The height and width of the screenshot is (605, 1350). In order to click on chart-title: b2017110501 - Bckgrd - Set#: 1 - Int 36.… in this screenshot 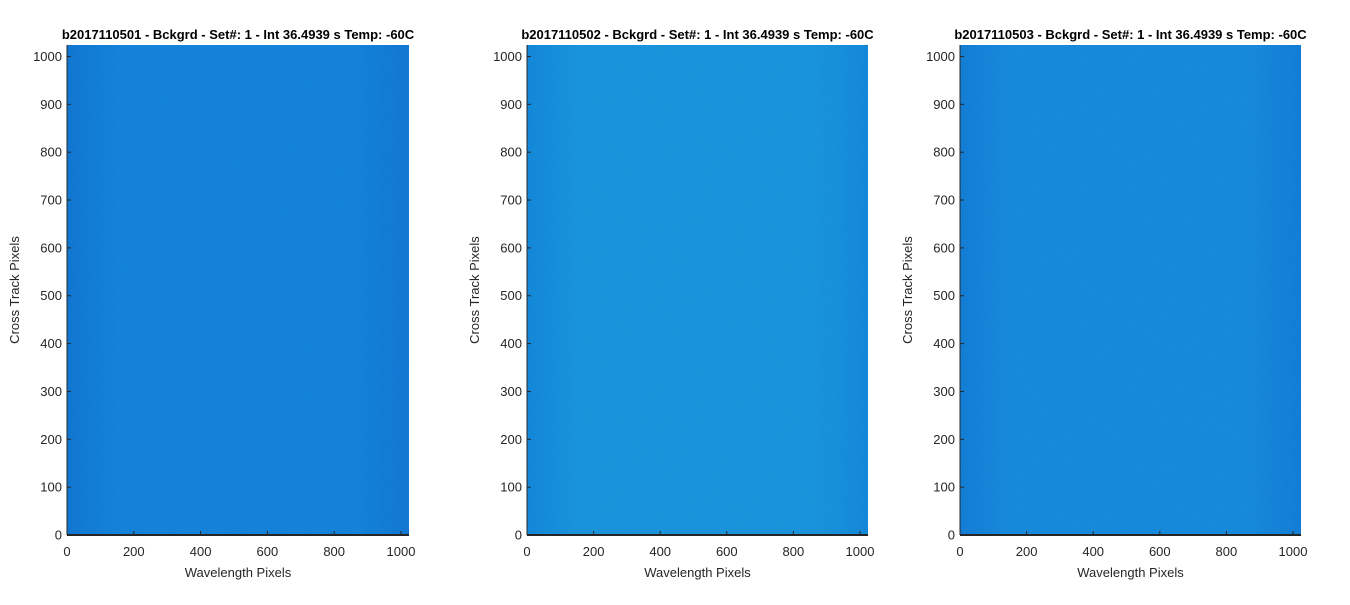, I will do `click(238, 34)`.